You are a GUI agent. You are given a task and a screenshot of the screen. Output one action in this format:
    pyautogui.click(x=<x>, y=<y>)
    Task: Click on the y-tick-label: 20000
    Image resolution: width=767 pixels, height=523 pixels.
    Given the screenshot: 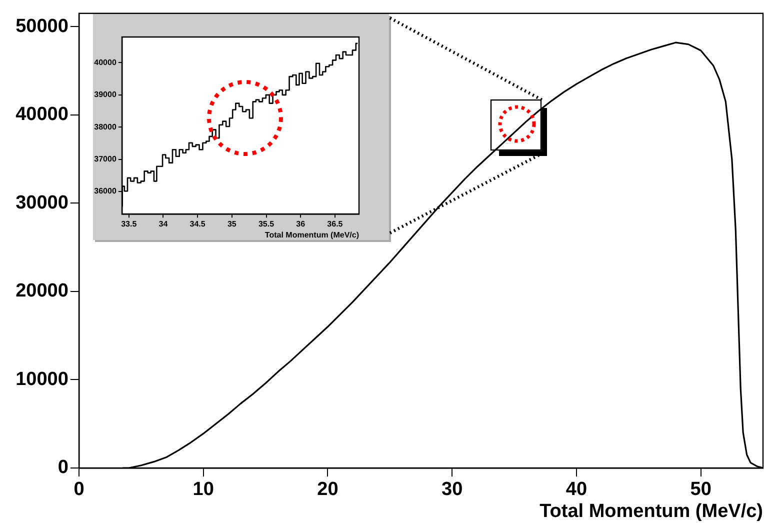 What is the action you would take?
    pyautogui.click(x=42, y=291)
    